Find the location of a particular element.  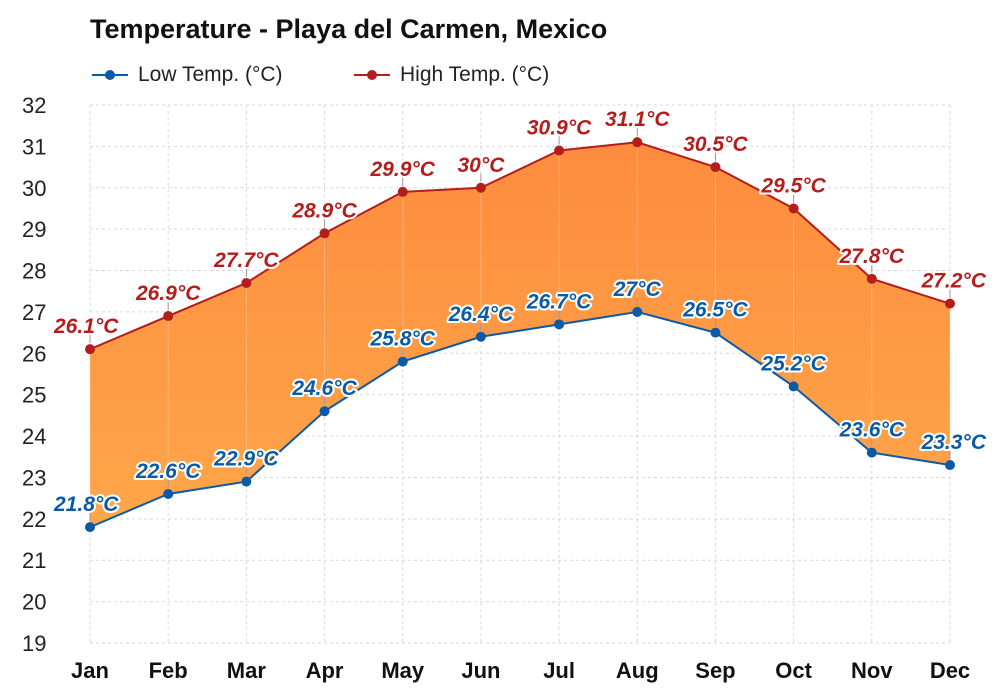

legend-swatch-low is located at coordinates (110, 75).